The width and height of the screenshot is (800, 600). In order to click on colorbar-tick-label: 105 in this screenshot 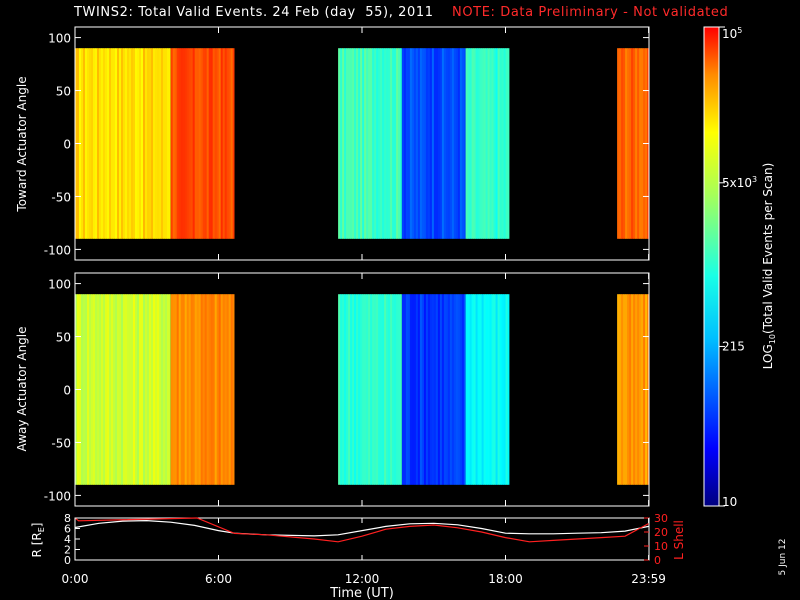, I will do `click(732, 33)`.